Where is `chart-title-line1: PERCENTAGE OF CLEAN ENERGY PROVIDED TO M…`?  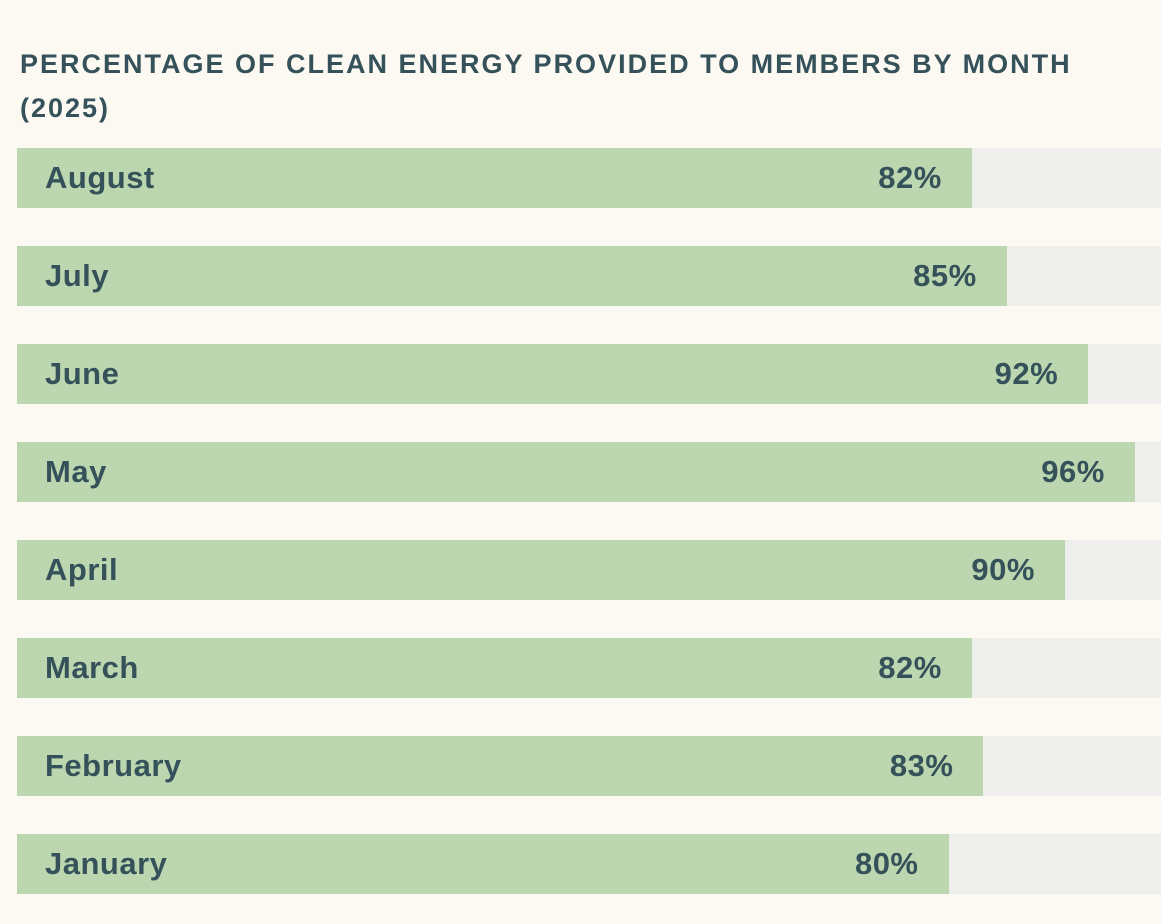 chart-title-line1: PERCENTAGE OF CLEAN ENERGY PROVIDED TO M… is located at coordinates (546, 64).